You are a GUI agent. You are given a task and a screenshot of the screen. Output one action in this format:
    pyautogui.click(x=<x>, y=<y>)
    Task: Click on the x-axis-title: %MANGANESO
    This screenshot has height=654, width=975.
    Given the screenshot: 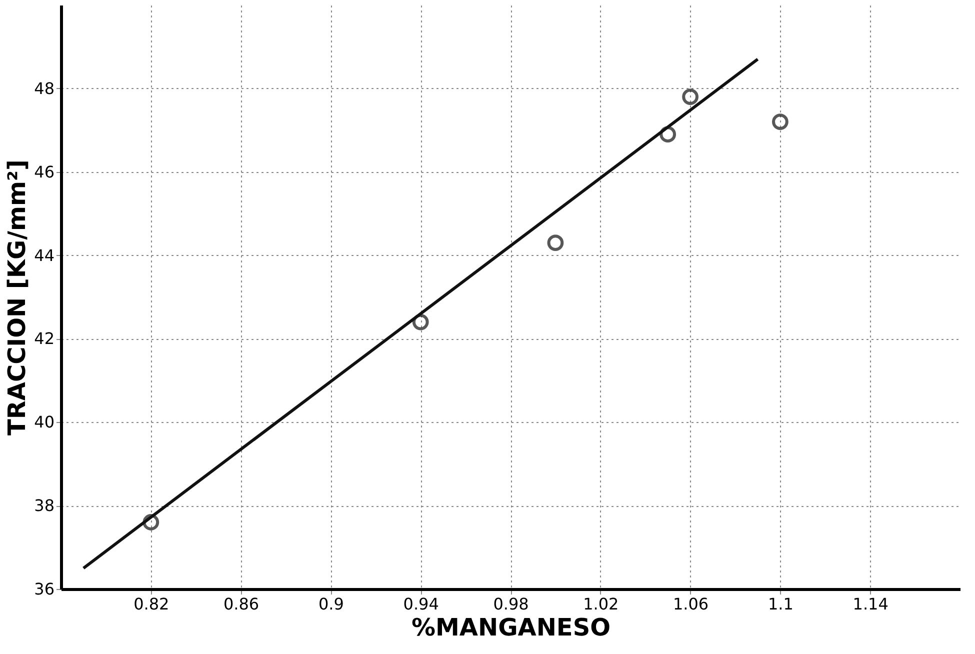 What is the action you would take?
    pyautogui.click(x=511, y=628)
    